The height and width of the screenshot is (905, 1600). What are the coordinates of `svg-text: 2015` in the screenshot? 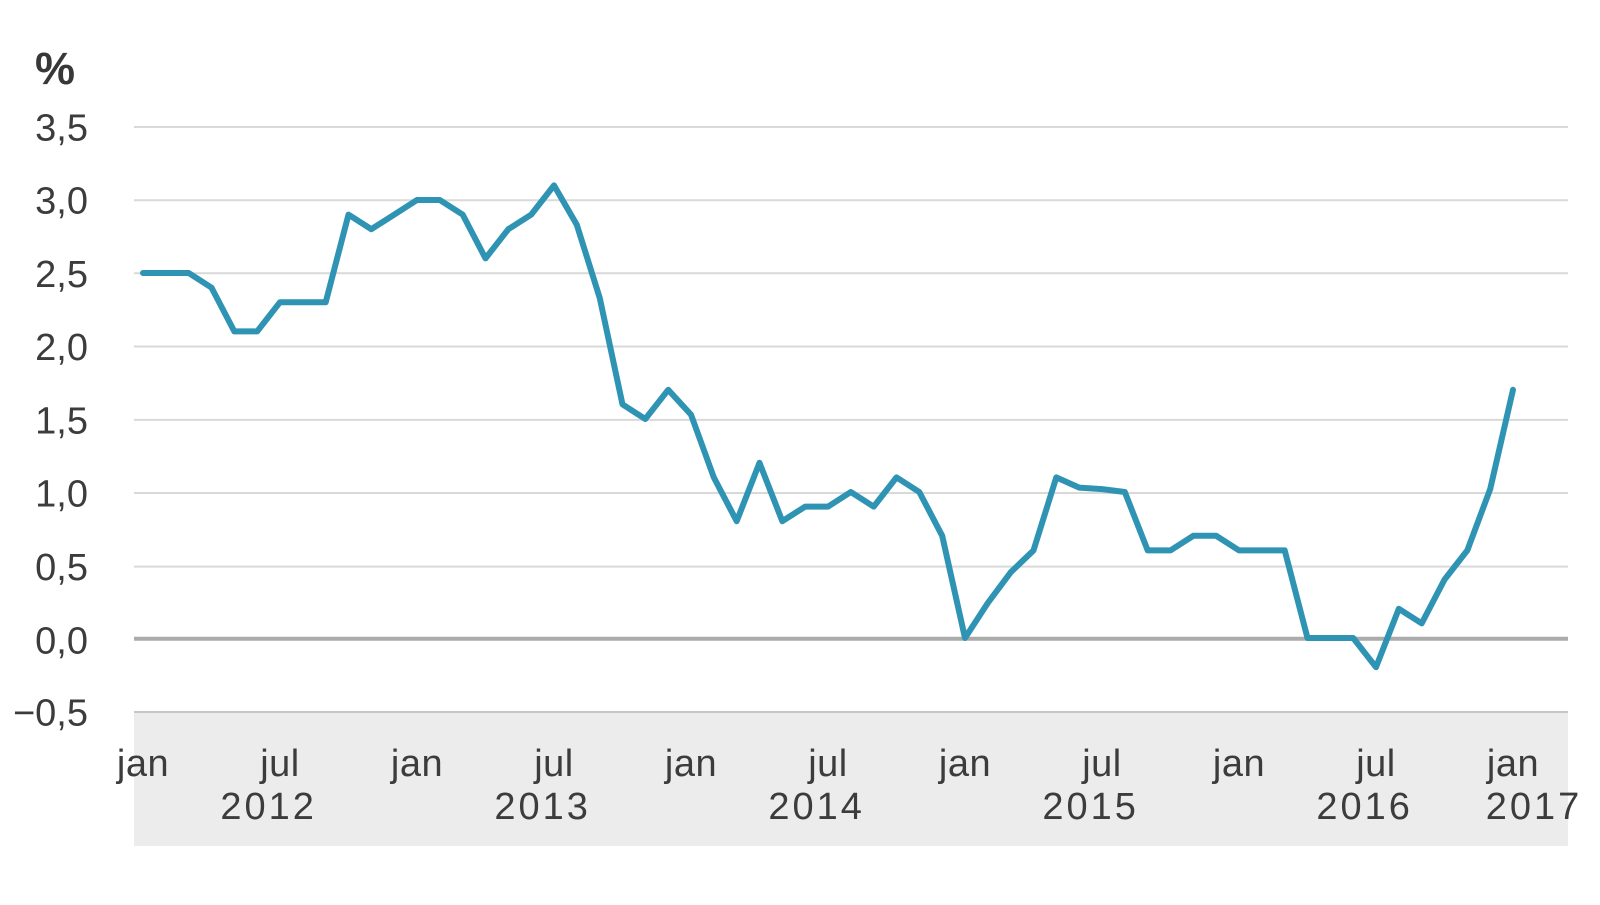 It's located at (1090, 807).